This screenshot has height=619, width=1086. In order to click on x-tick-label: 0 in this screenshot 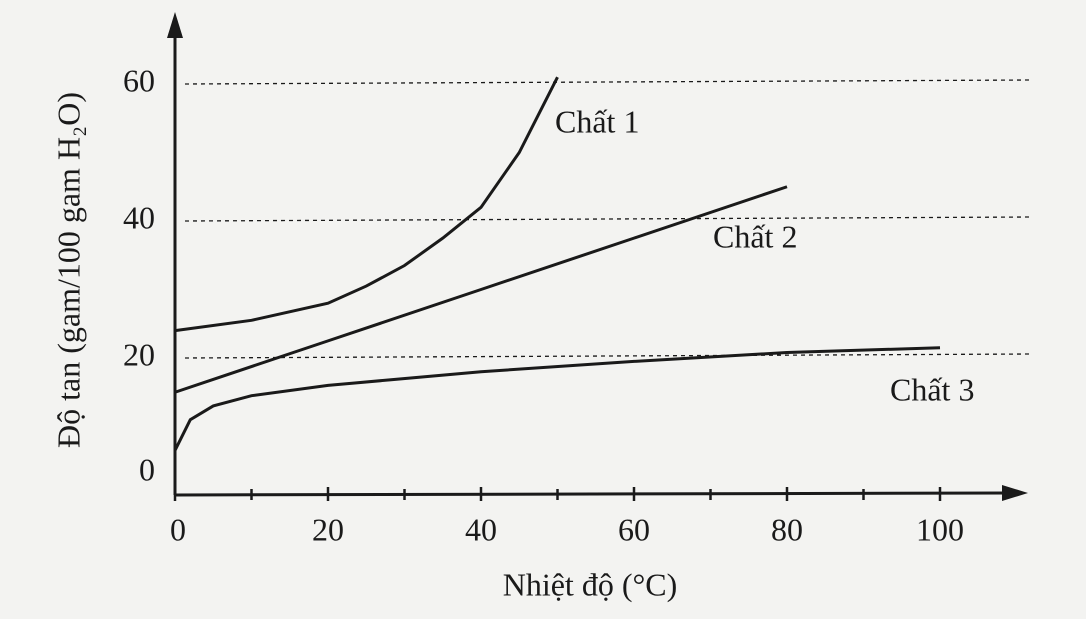, I will do `click(178, 529)`.